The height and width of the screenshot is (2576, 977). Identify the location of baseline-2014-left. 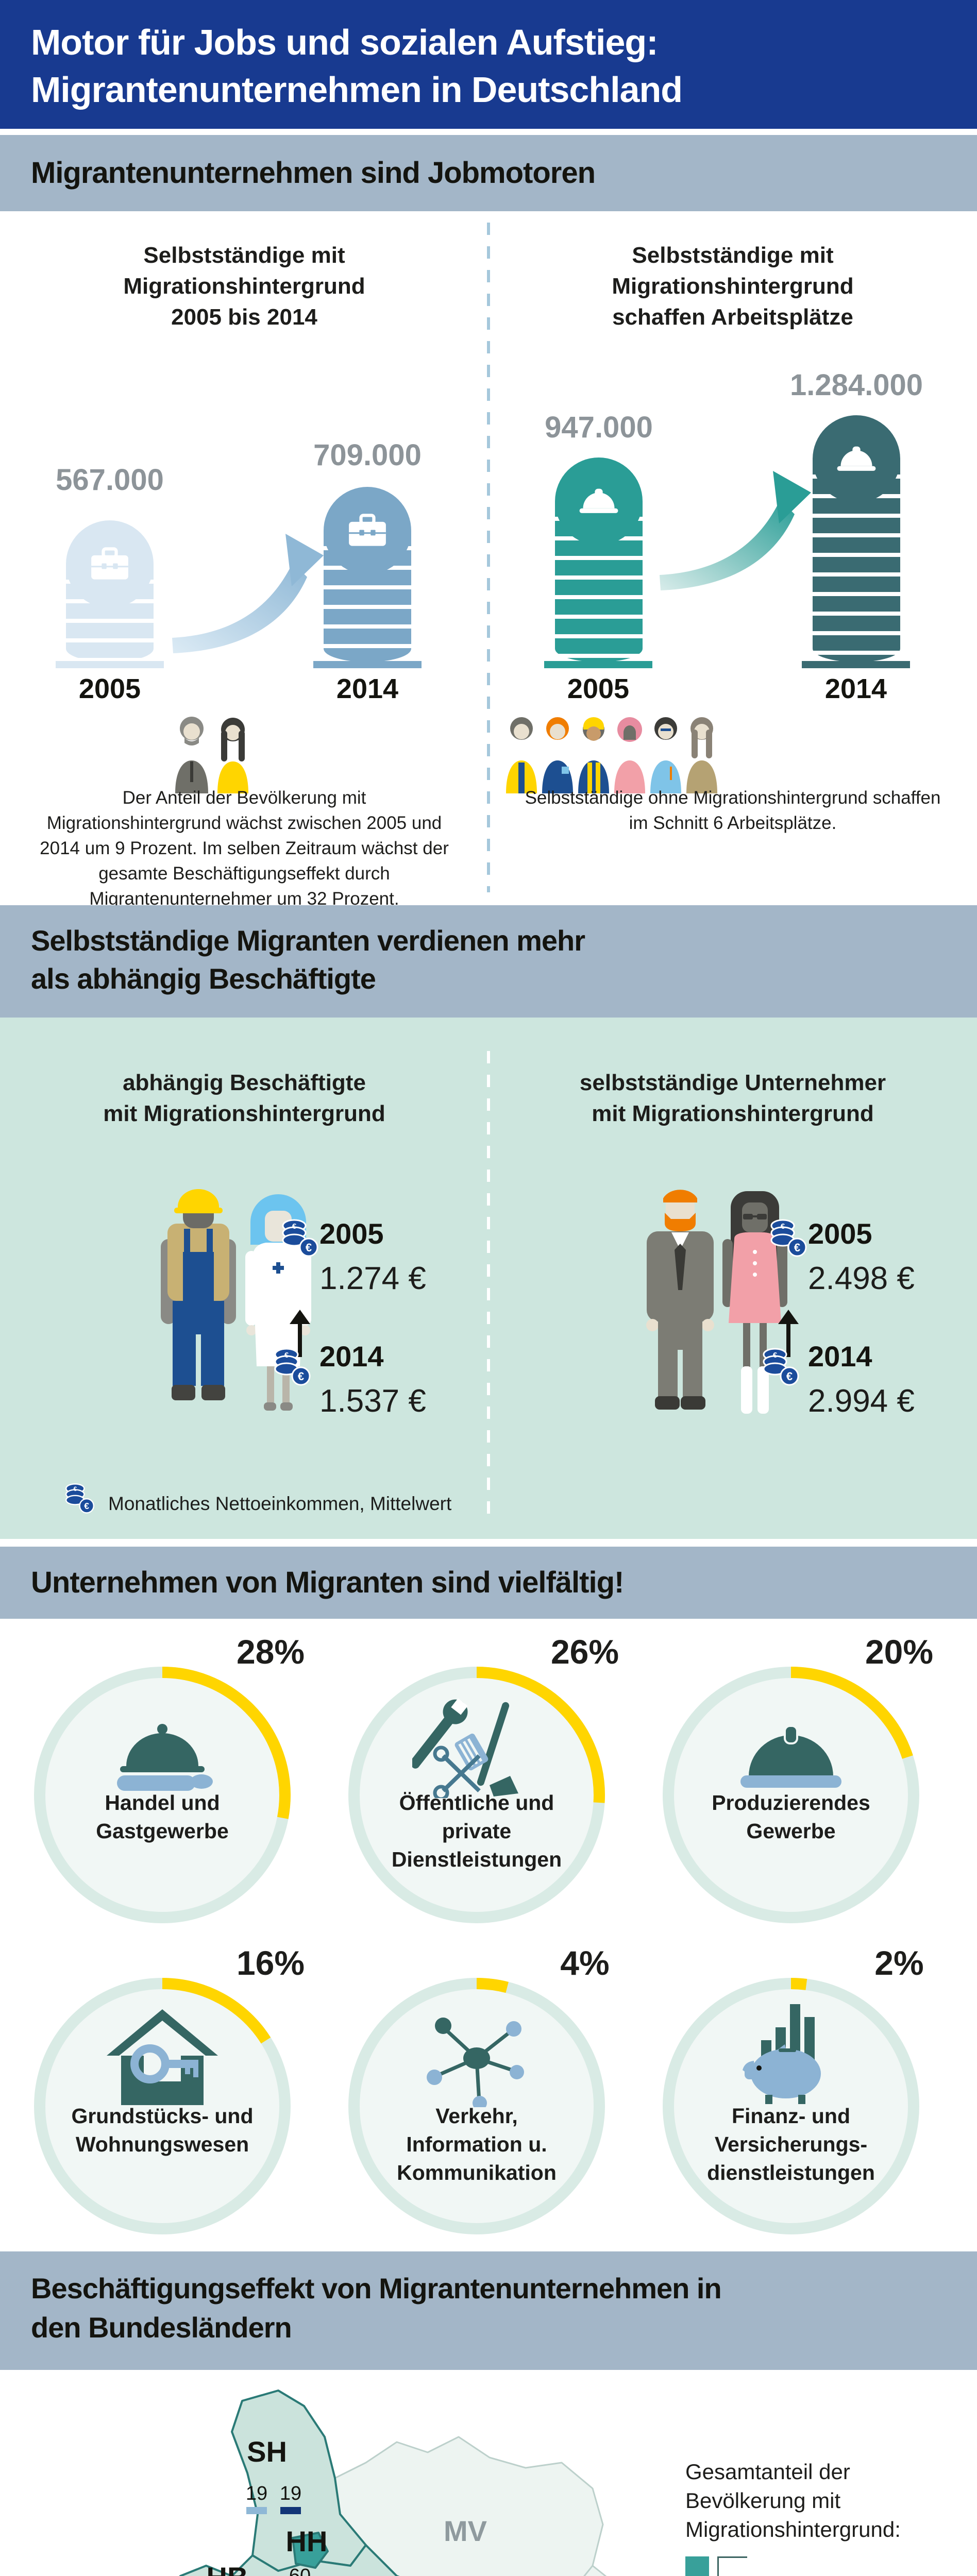
(367, 664).